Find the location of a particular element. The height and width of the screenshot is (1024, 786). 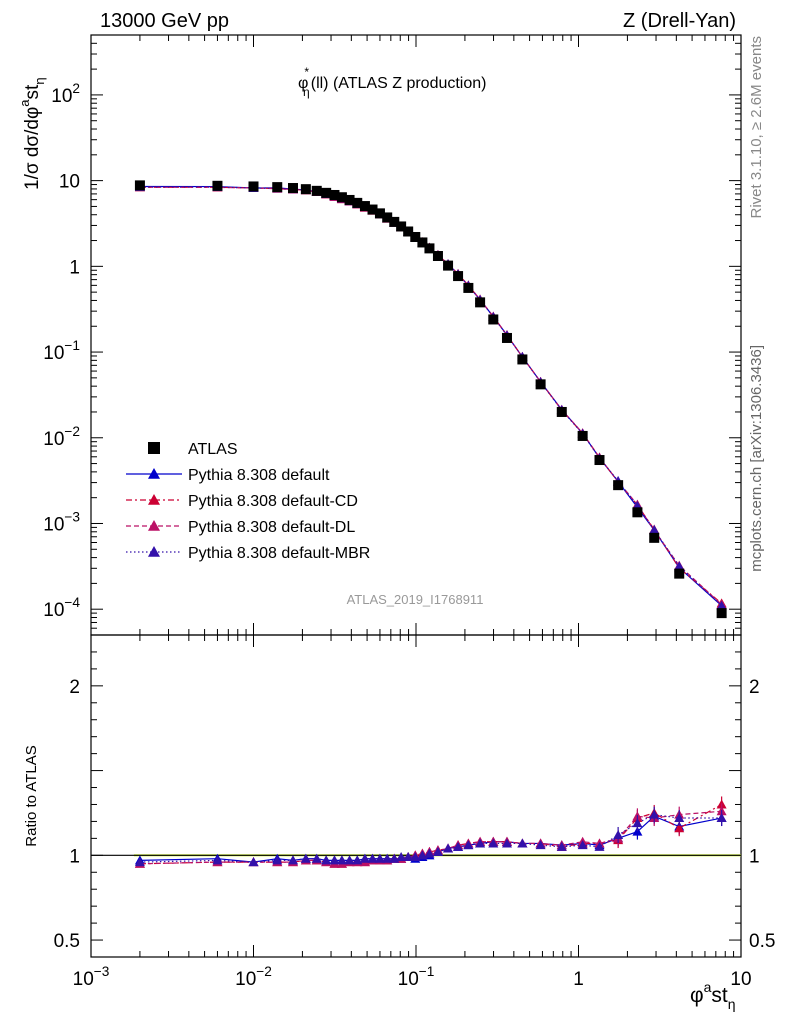

y-tick-label: 10 is located at coordinates (69, 182).